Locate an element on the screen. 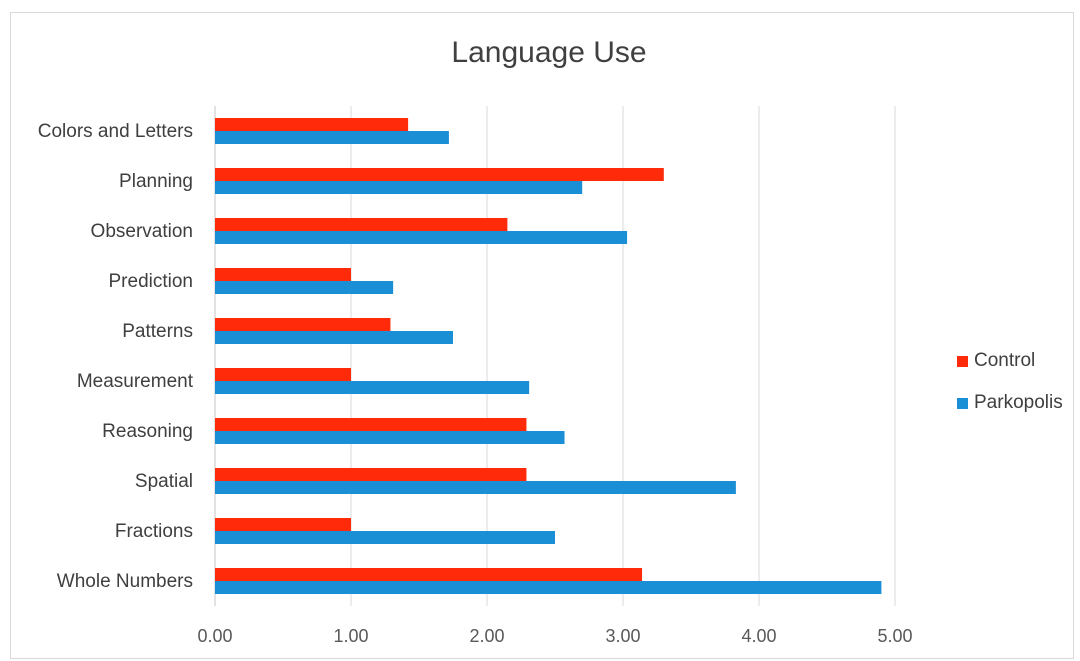 The height and width of the screenshot is (661, 1080). legend: Control Parkopolis is located at coordinates (1010, 382).